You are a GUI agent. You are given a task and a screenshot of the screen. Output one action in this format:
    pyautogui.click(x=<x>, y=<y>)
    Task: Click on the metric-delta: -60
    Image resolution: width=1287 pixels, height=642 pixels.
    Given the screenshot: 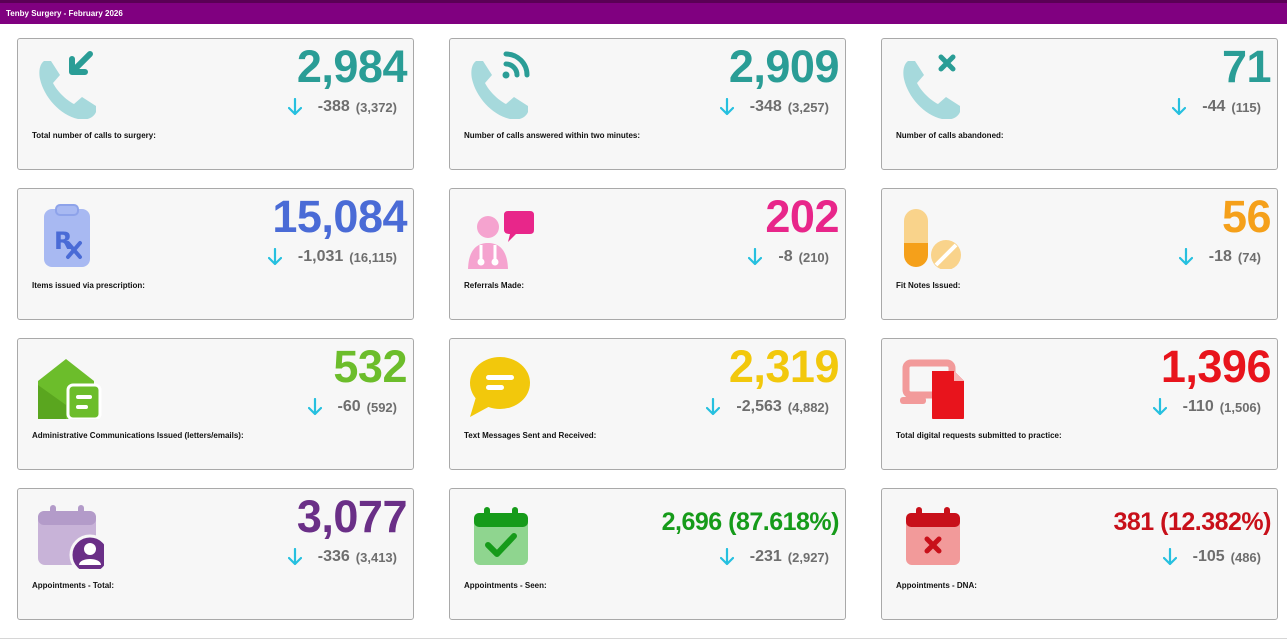 What is the action you would take?
    pyautogui.click(x=349, y=406)
    